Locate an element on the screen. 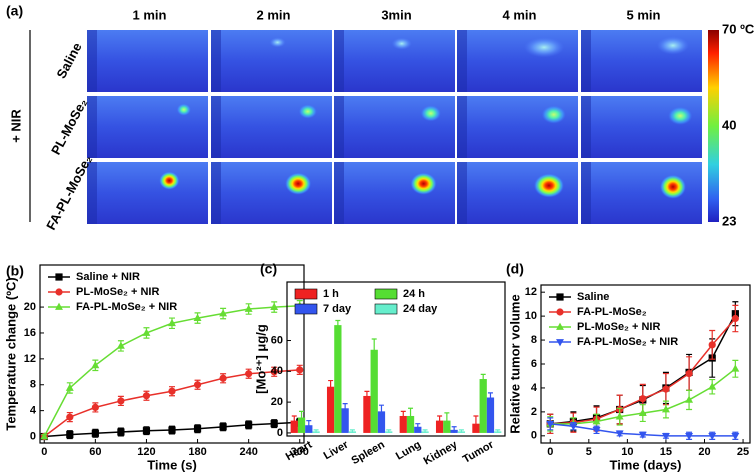 The width and height of the screenshot is (756, 474). column-header: 3min is located at coordinates (396, 14).